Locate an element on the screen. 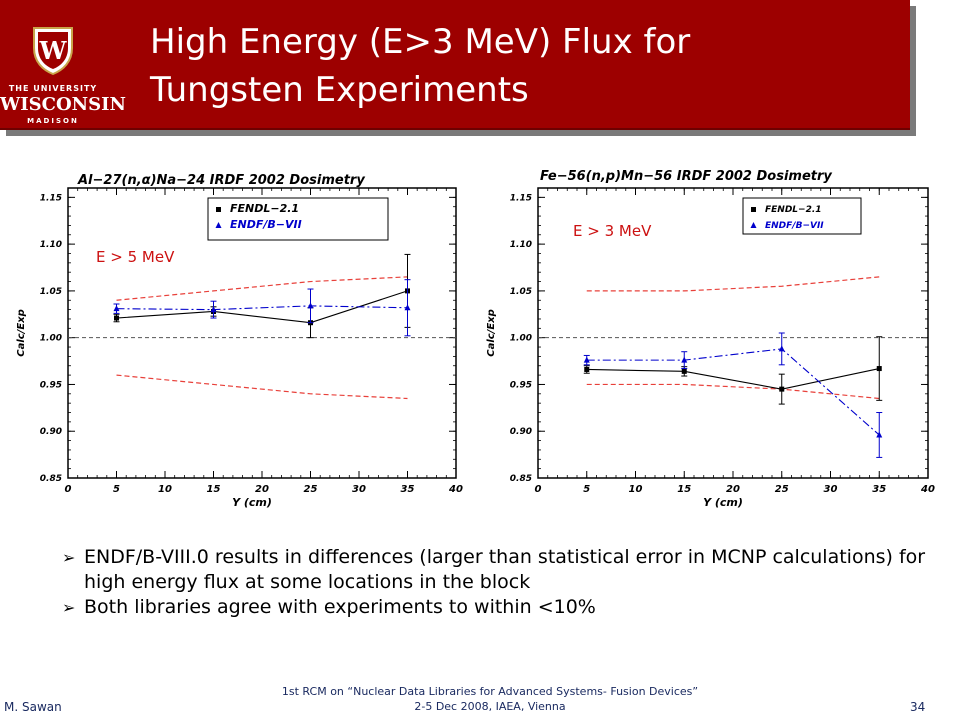  crest-icon: W is located at coordinates (53, 51).